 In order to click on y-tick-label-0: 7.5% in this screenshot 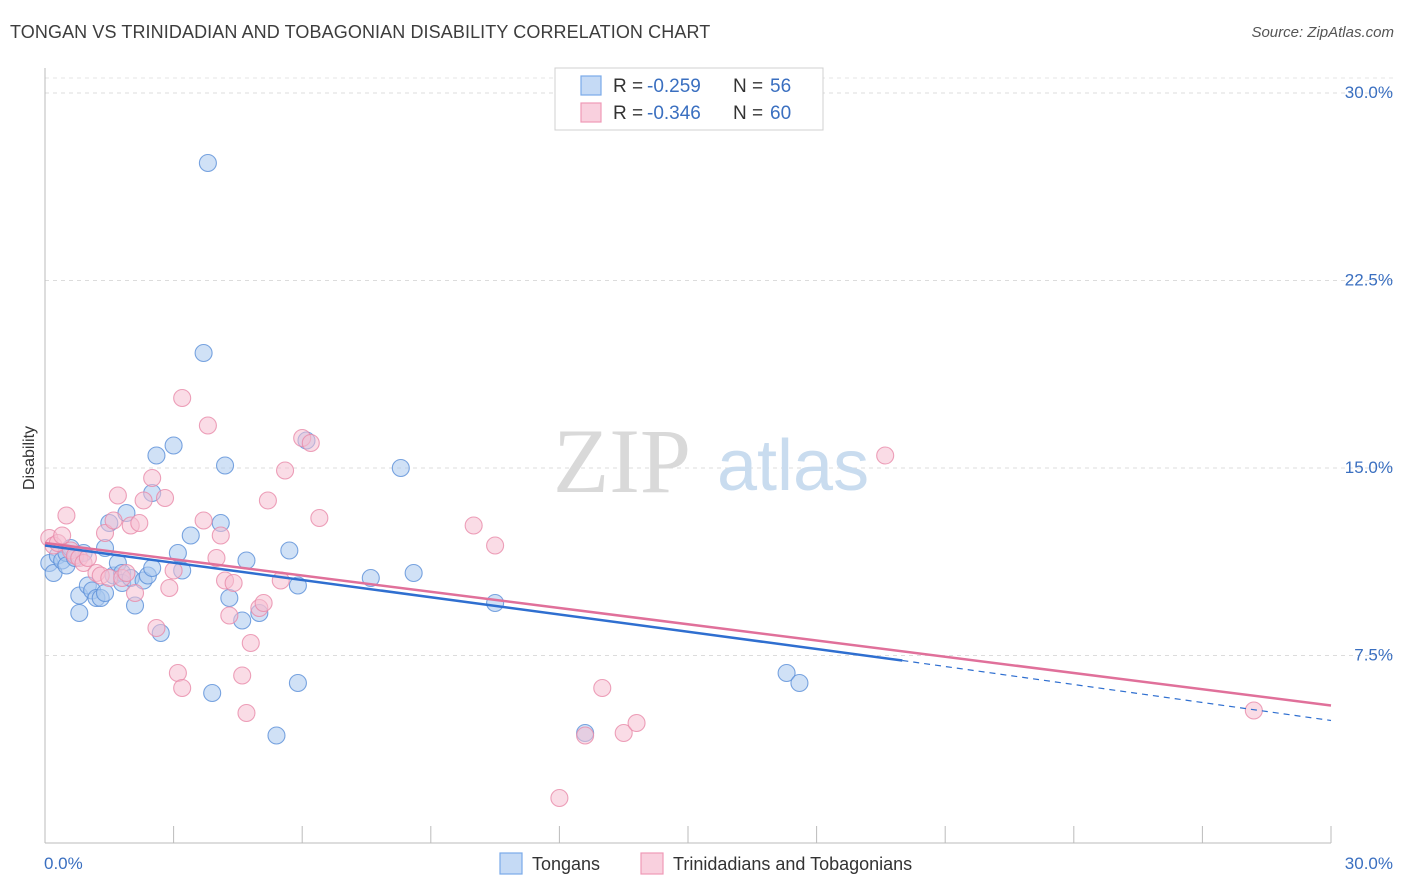, I will do `click(1373, 655)`.